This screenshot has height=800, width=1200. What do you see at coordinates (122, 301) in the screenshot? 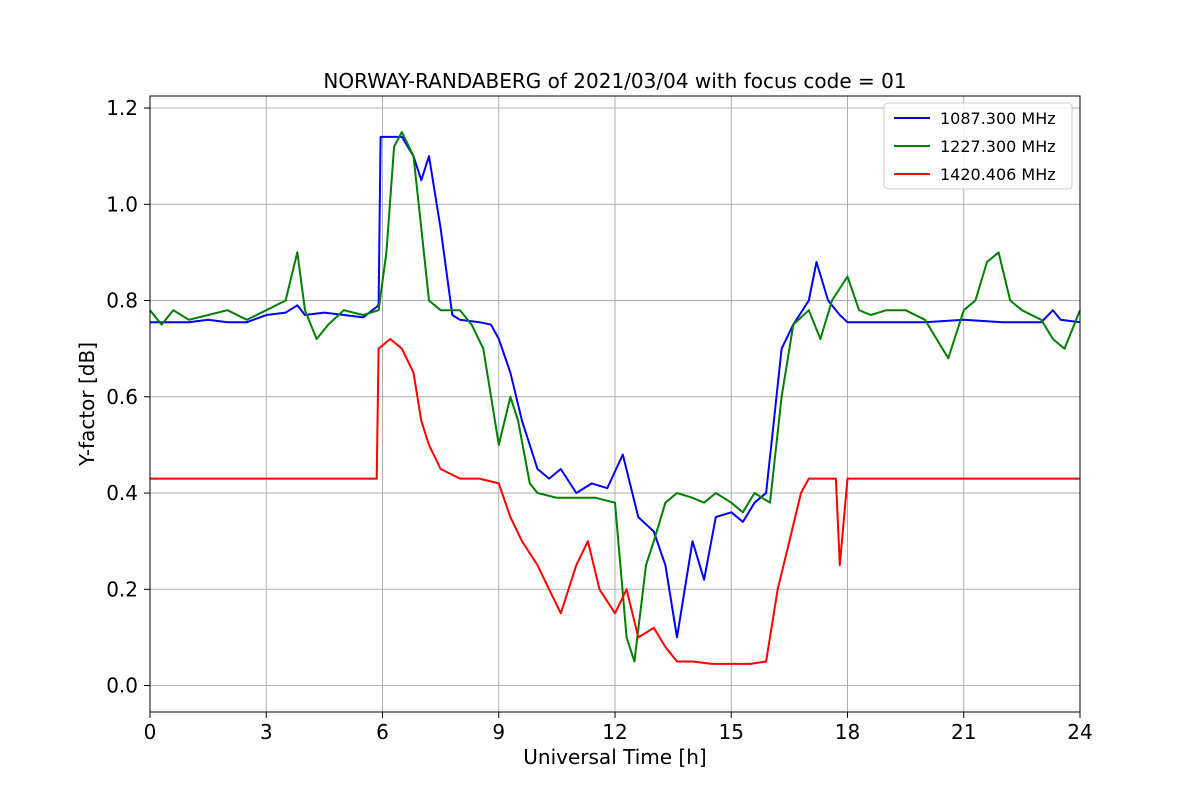
I see `y-tick-label: 0.8` at bounding box center [122, 301].